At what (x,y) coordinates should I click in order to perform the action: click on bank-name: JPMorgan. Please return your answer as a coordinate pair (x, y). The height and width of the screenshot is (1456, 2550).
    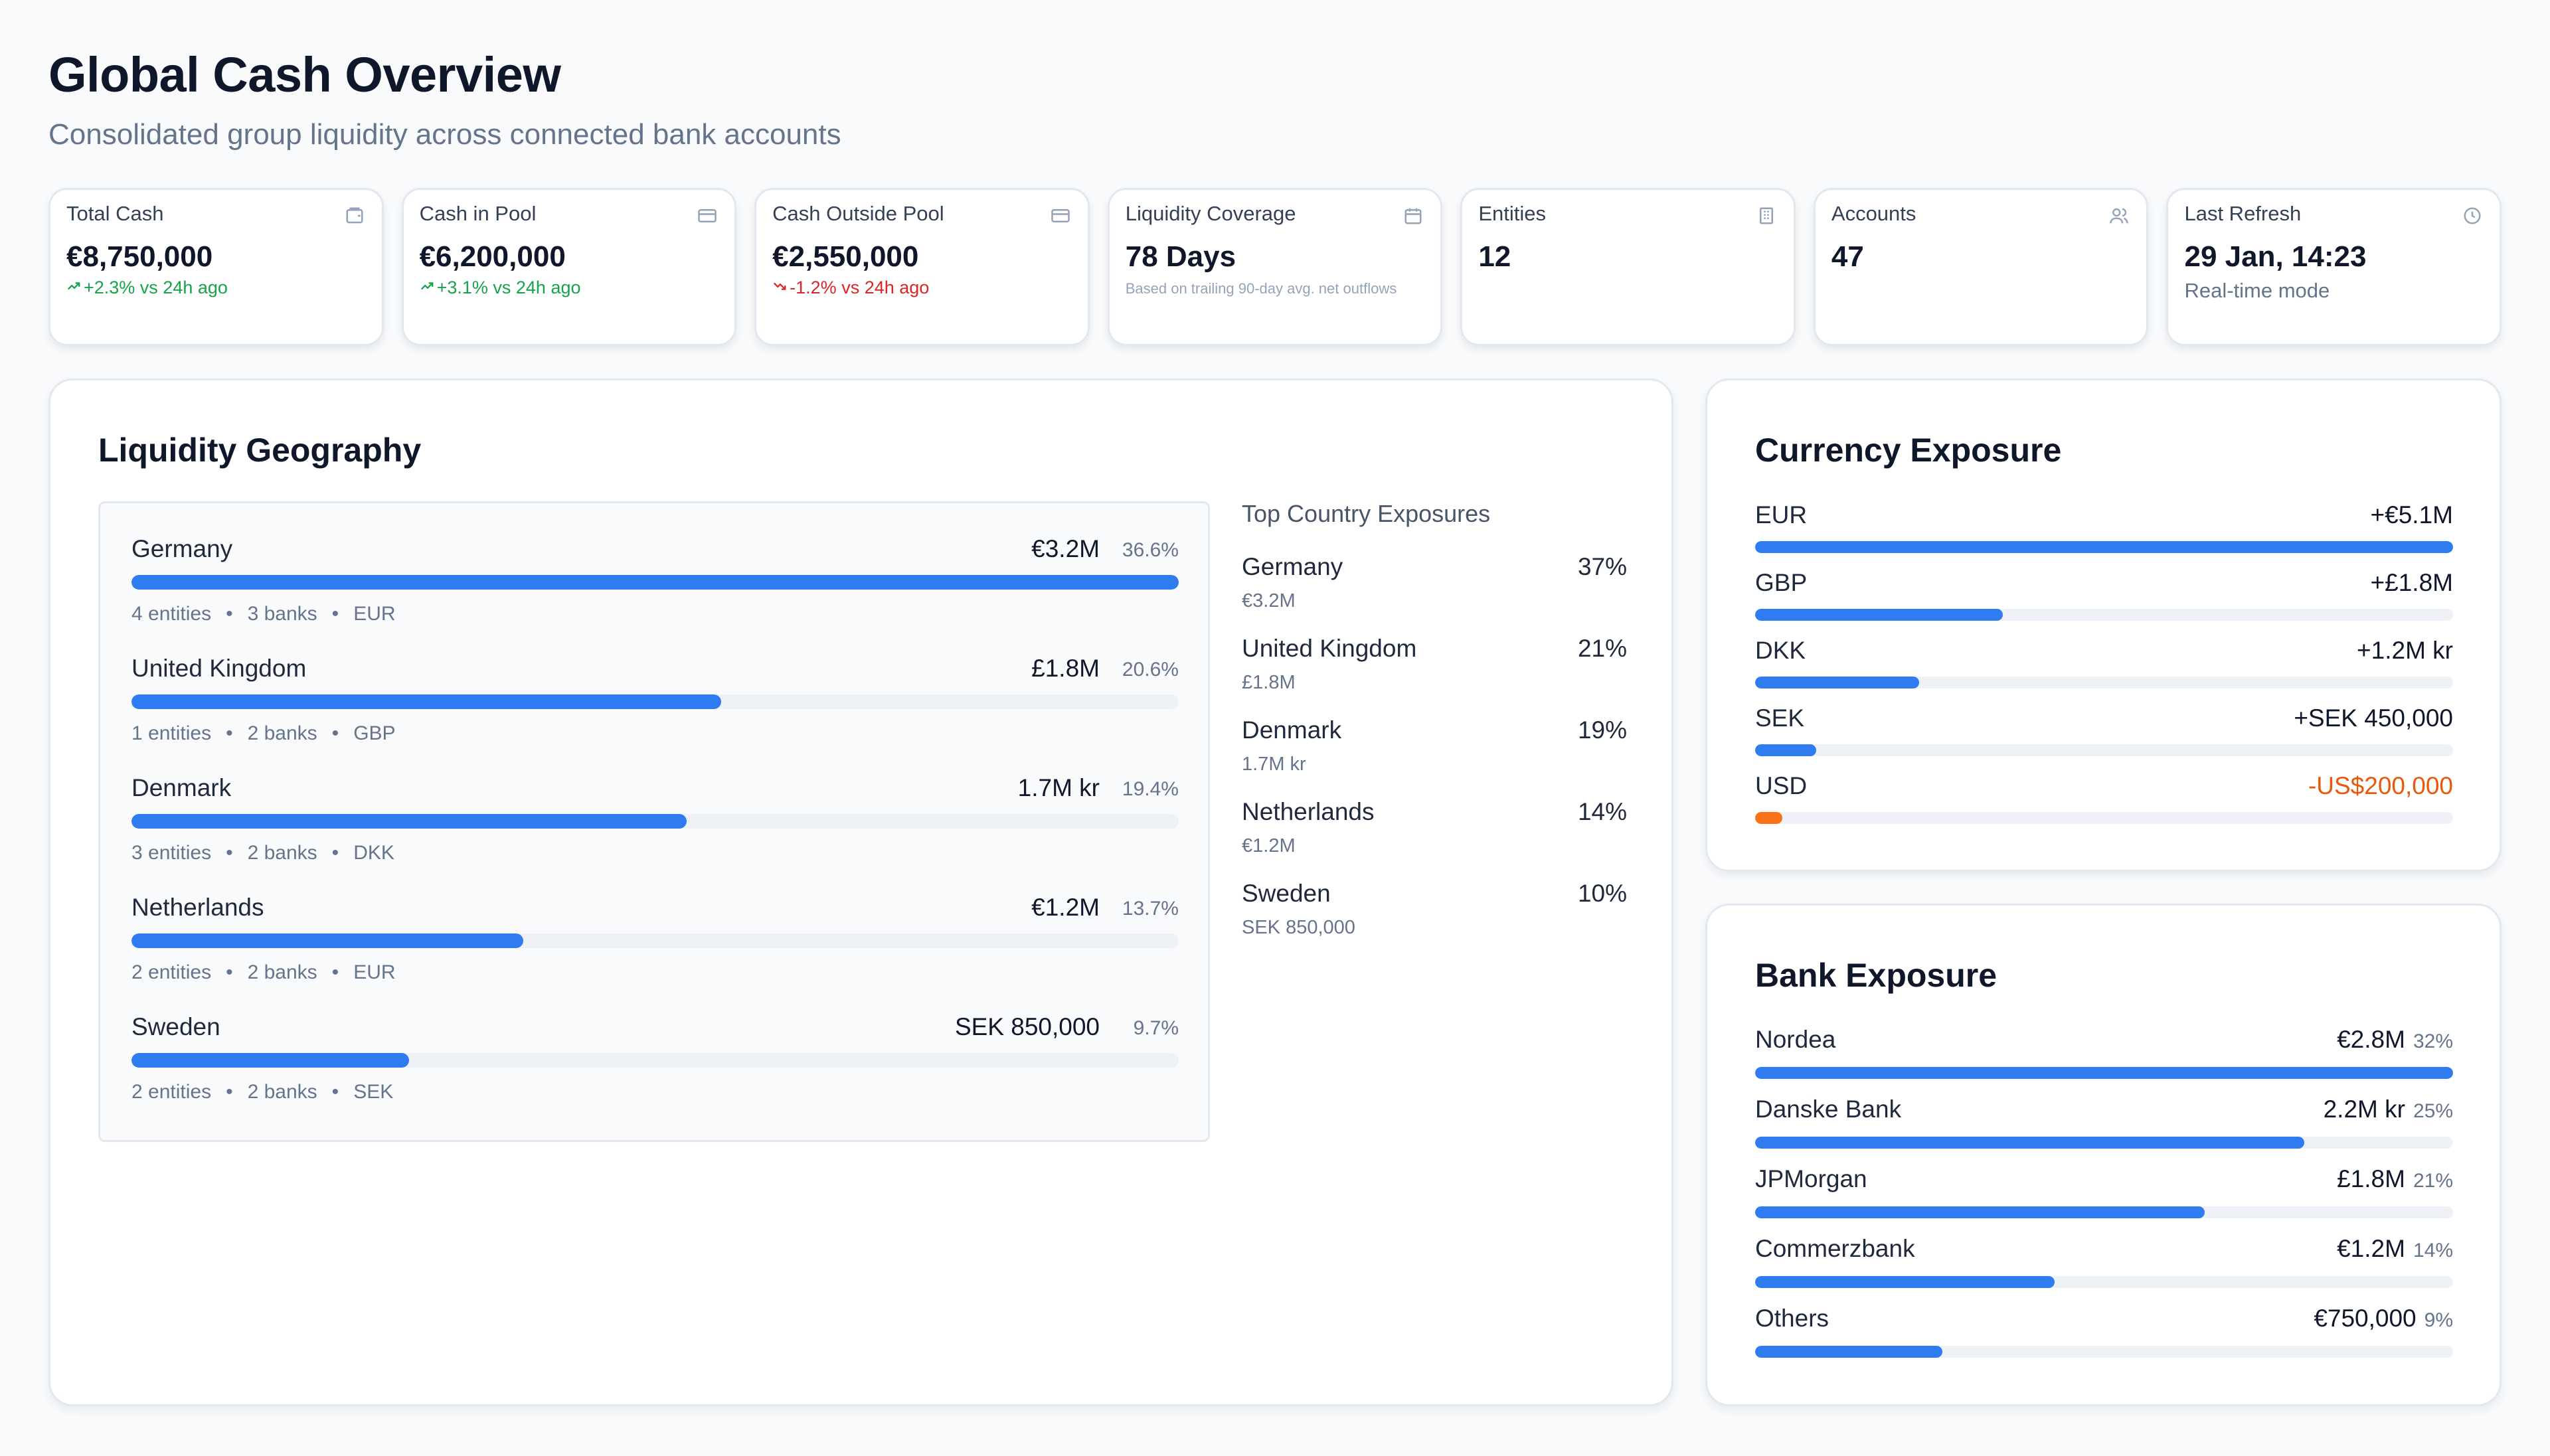
    Looking at the image, I should click on (1811, 1178).